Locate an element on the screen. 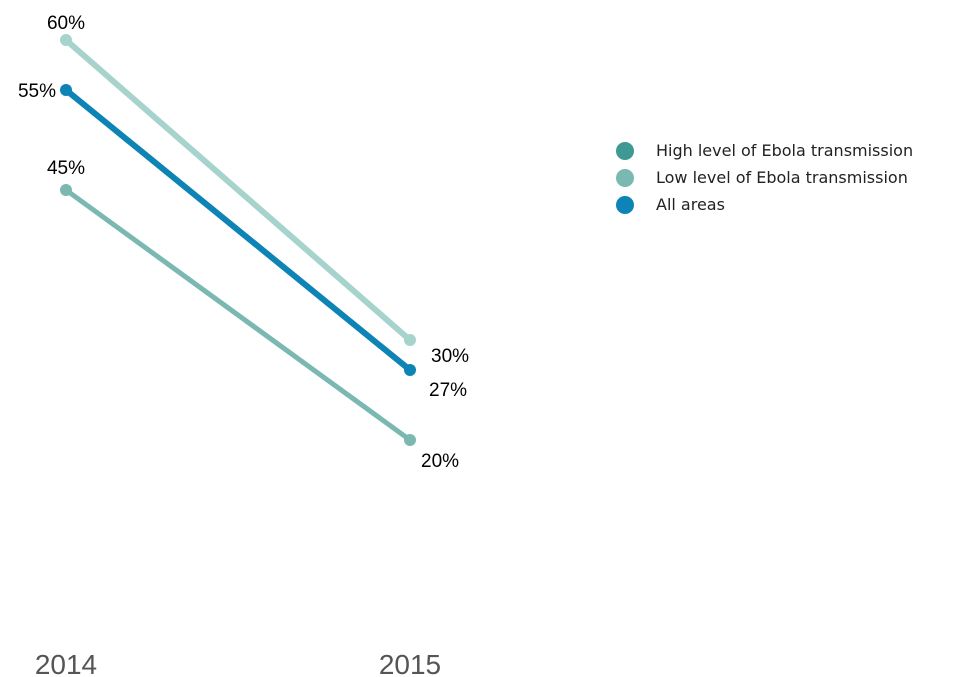 The width and height of the screenshot is (971, 677). data-label-1-0: 55% is located at coordinates (37, 91).